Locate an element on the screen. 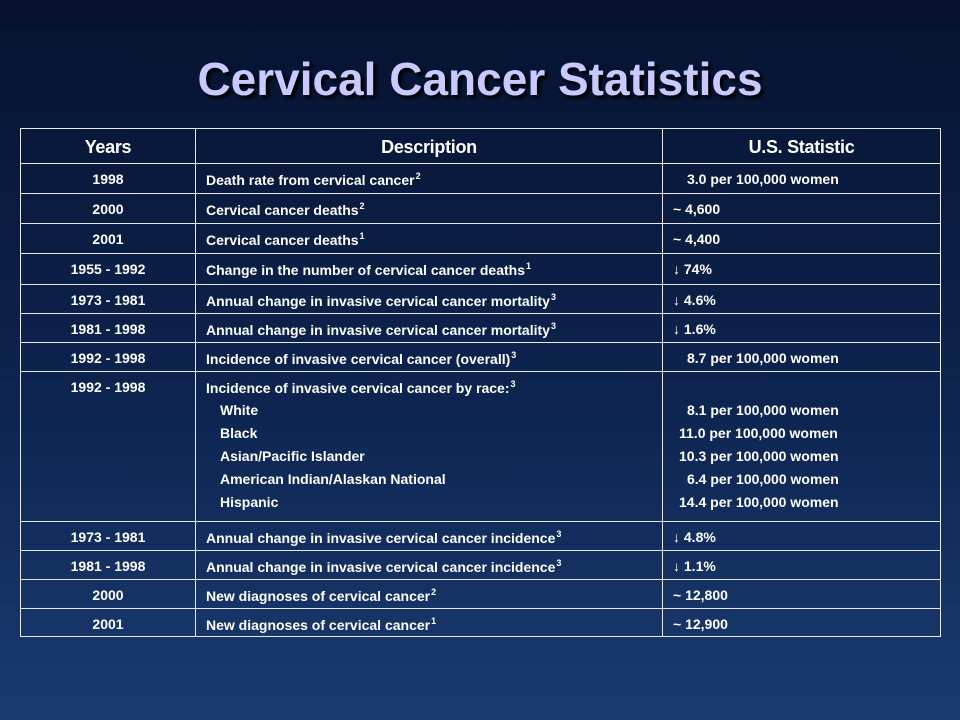  race-item: White is located at coordinates (239, 410).